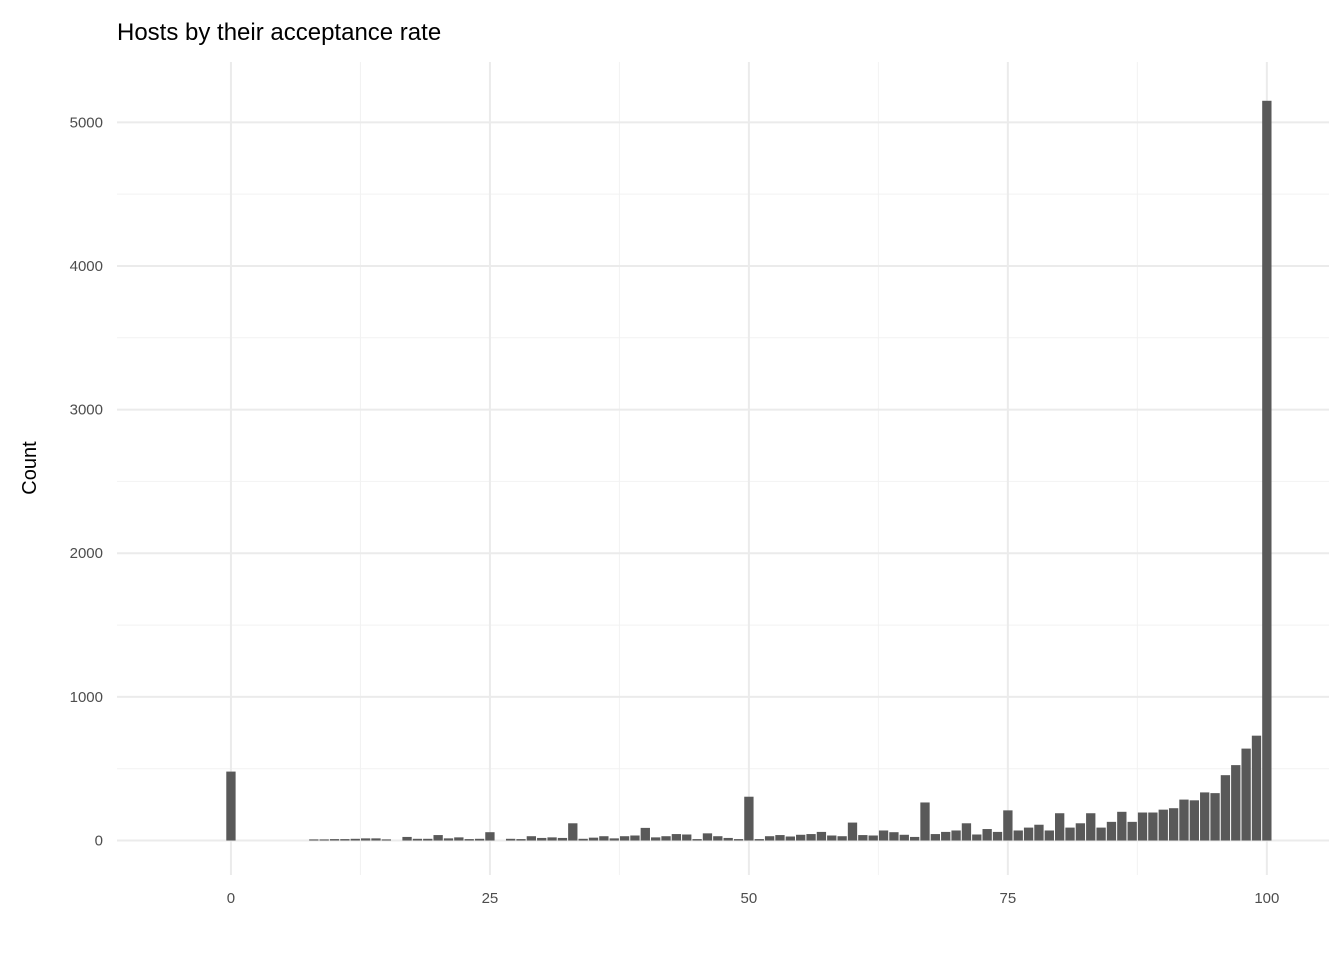  What do you see at coordinates (30, 468) in the screenshot?
I see `y-axis-title: Count` at bounding box center [30, 468].